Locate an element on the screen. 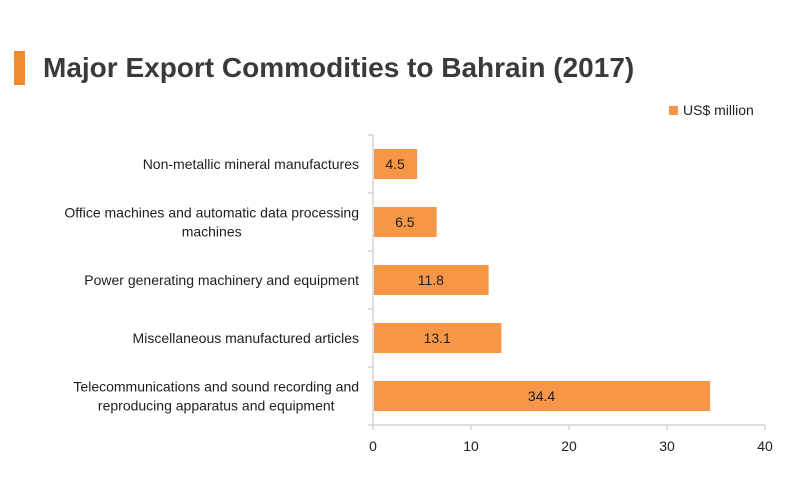  data-label: 34.4 is located at coordinates (541, 396).